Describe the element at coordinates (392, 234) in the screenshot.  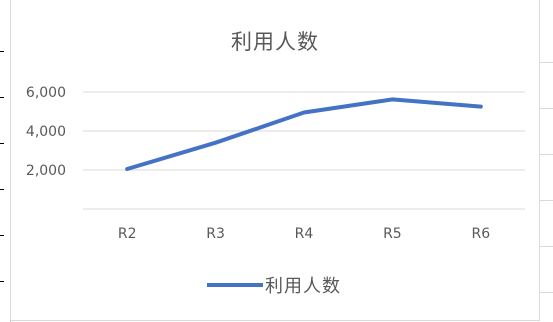
I see `x-tick-label: R5` at that location.